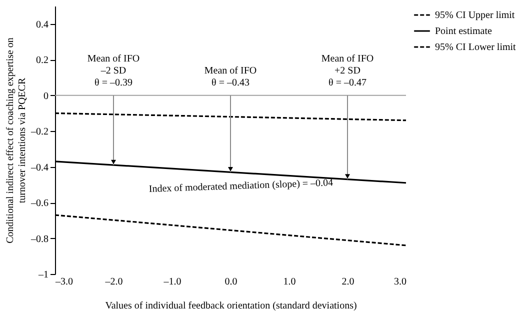 This screenshot has height=314, width=520. Describe the element at coordinates (39, 204) in the screenshot. I see `y-tick-label: –0.6` at that location.